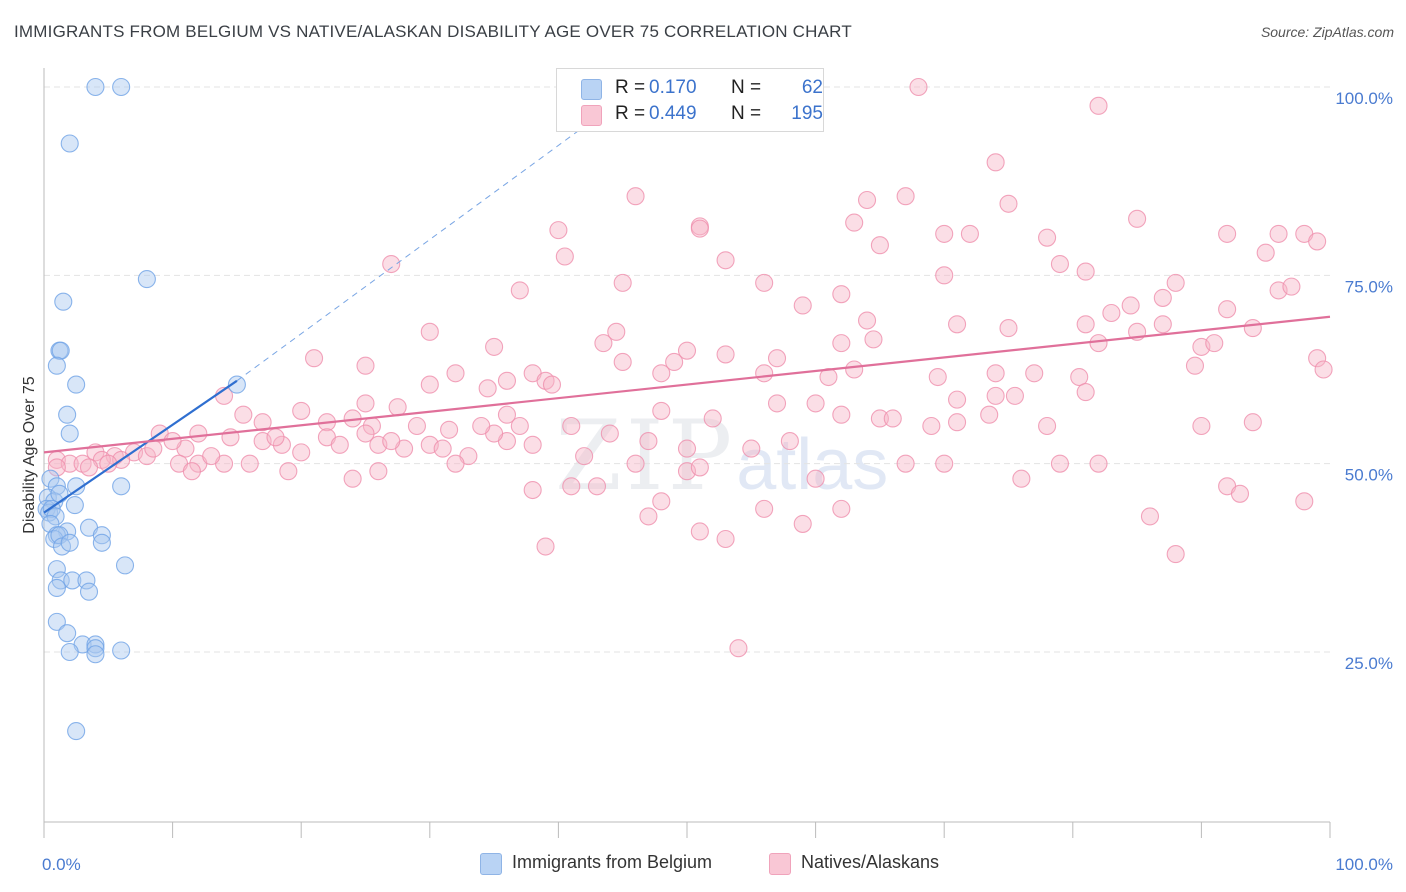 The height and width of the screenshot is (892, 1406). What do you see at coordinates (870, 862) in the screenshot?
I see `legend-label-natives: Natives/Alaskans` at bounding box center [870, 862].